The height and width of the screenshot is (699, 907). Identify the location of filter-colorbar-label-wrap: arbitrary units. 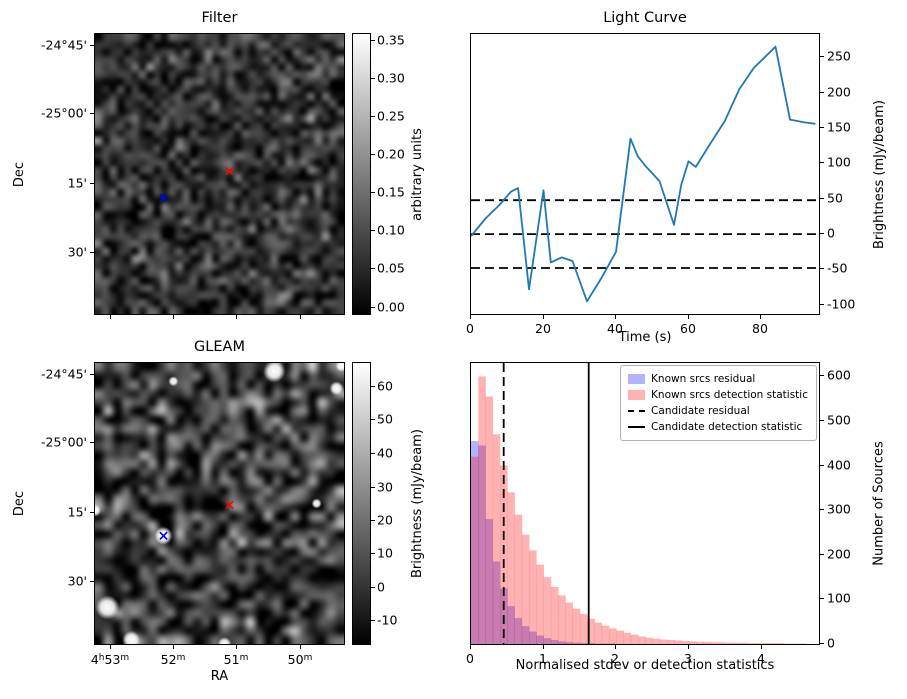
(417, 174).